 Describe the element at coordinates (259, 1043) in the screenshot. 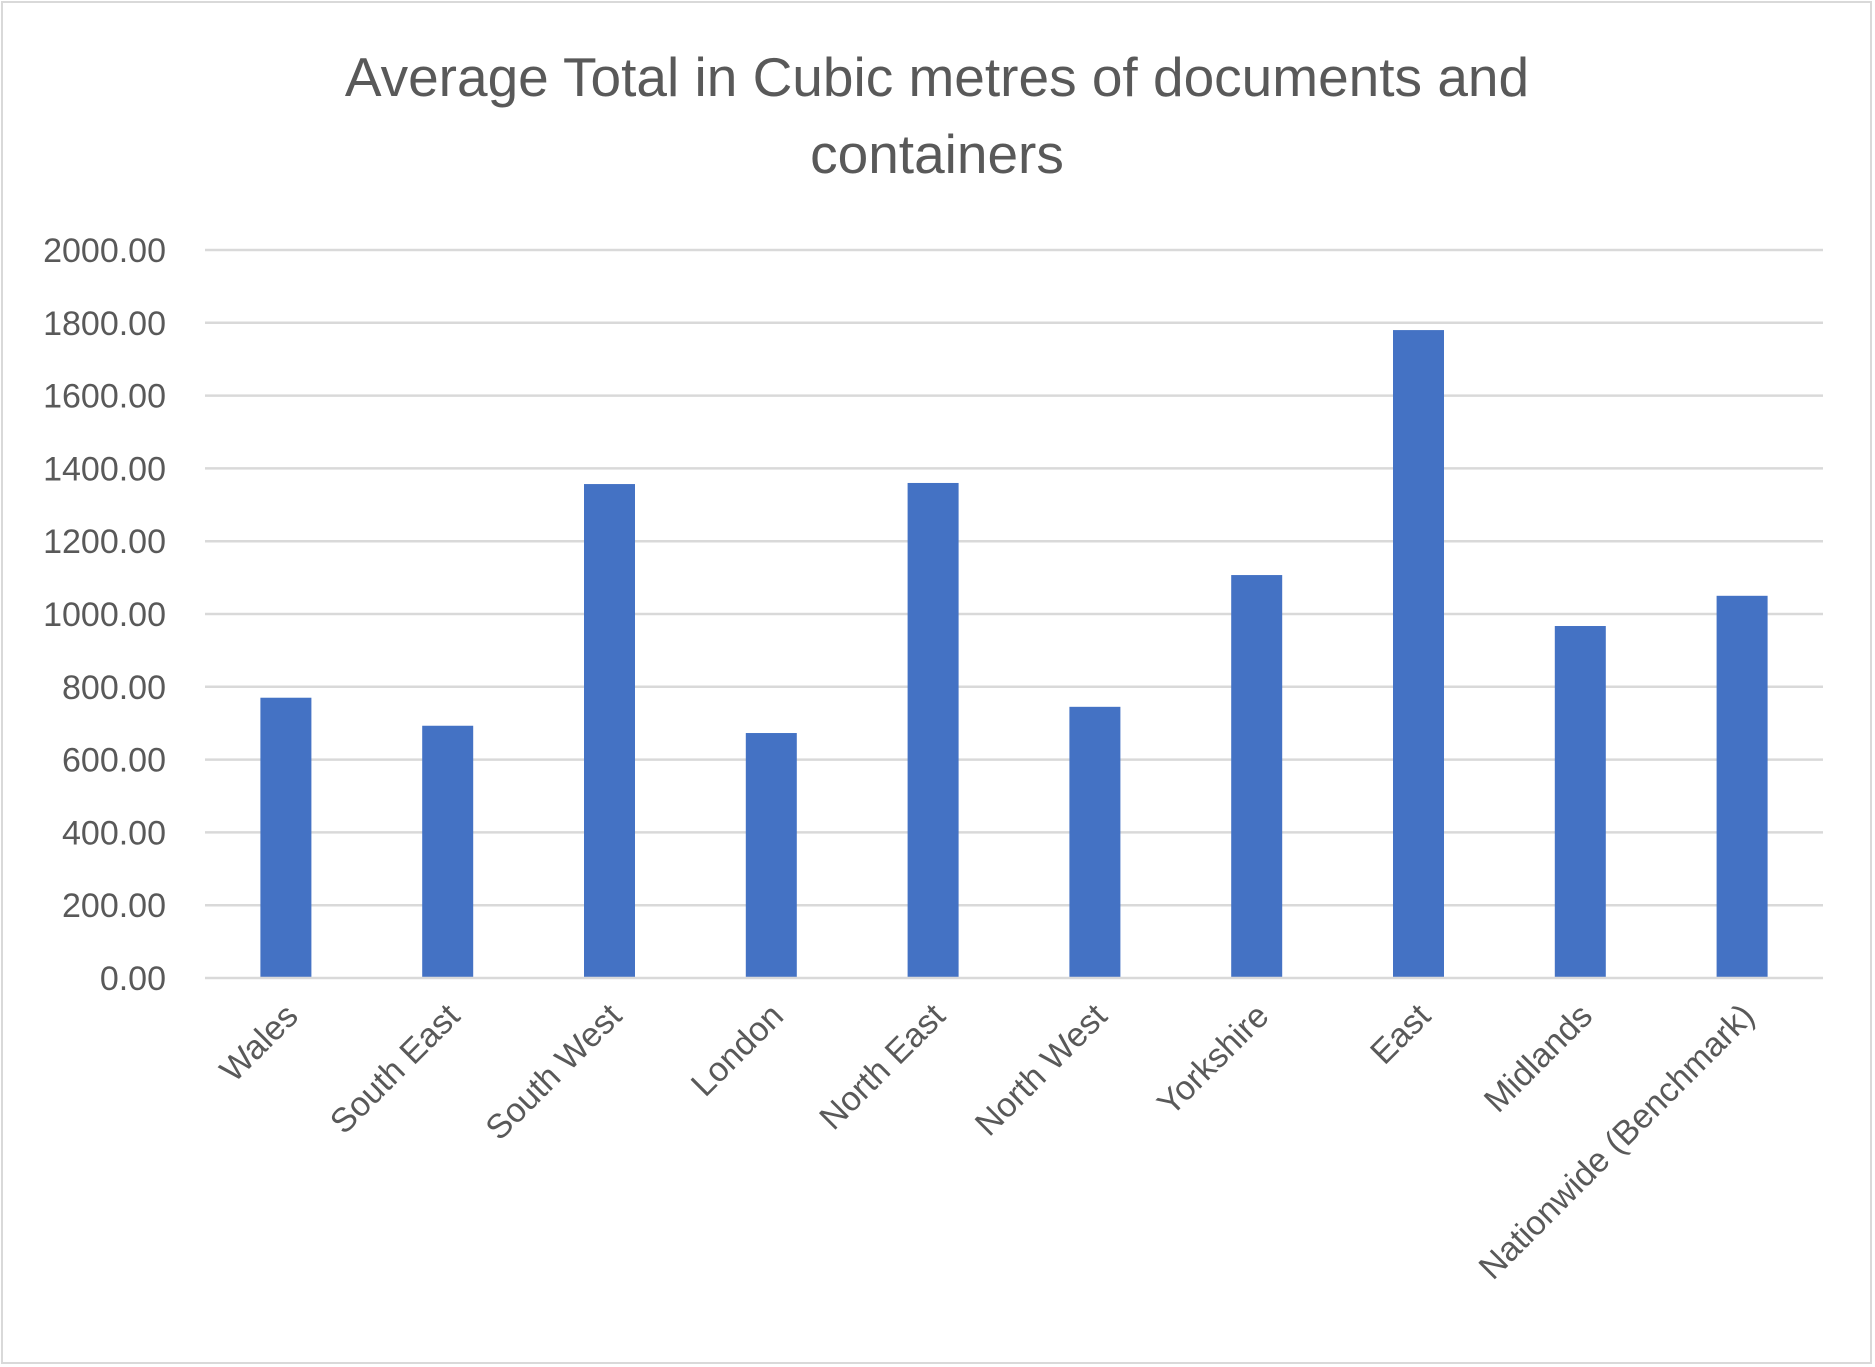

I see `x-category-label: Wales` at that location.